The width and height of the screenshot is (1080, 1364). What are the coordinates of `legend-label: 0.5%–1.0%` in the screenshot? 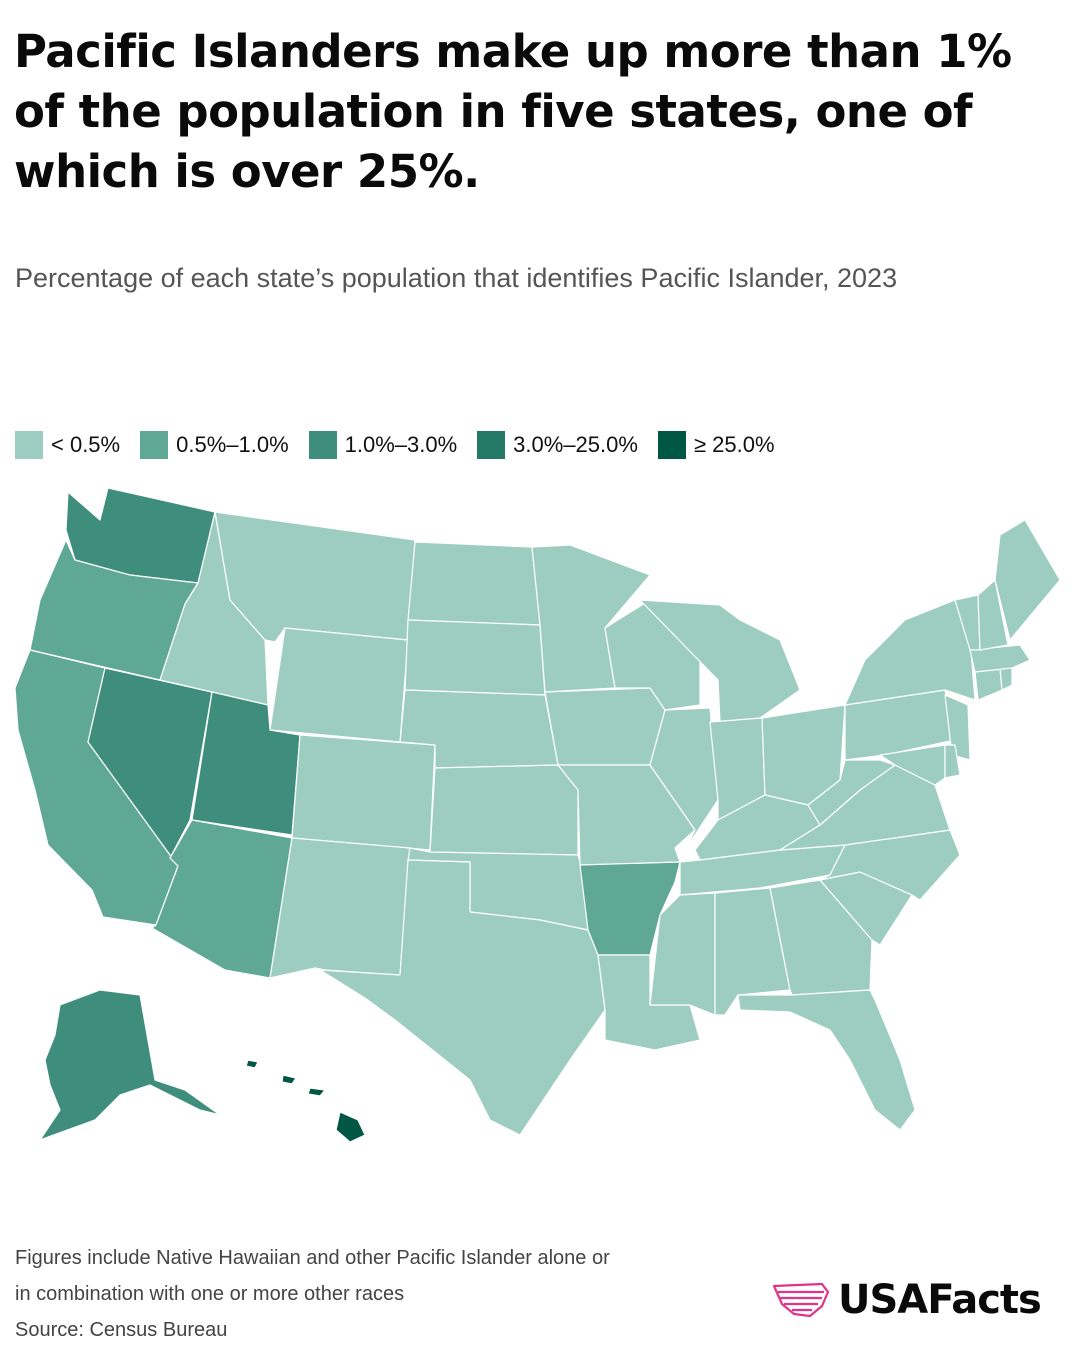 It's located at (232, 444).